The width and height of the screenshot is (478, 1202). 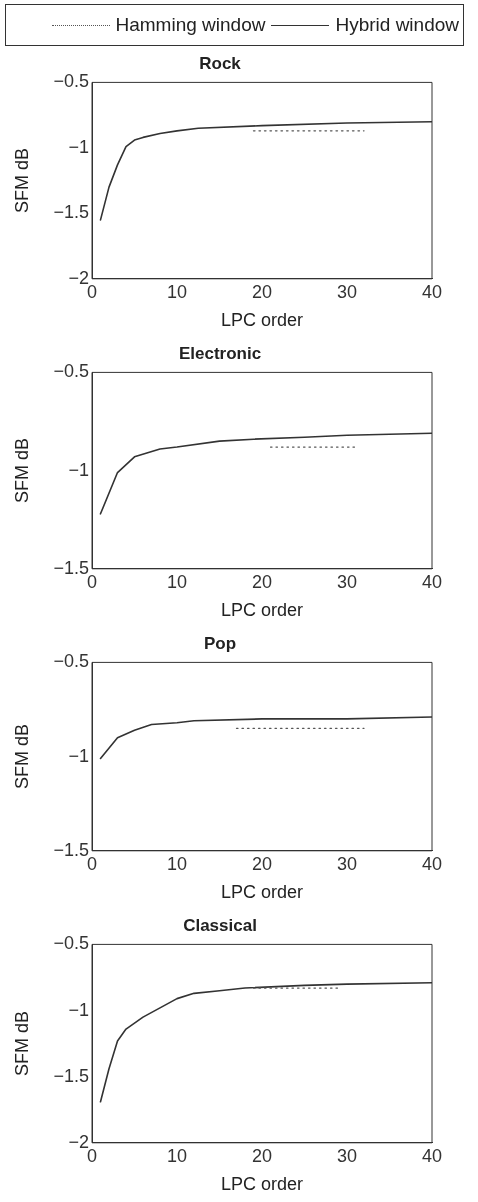 I want to click on legend-label: Hamming window, so click(x=190, y=25).